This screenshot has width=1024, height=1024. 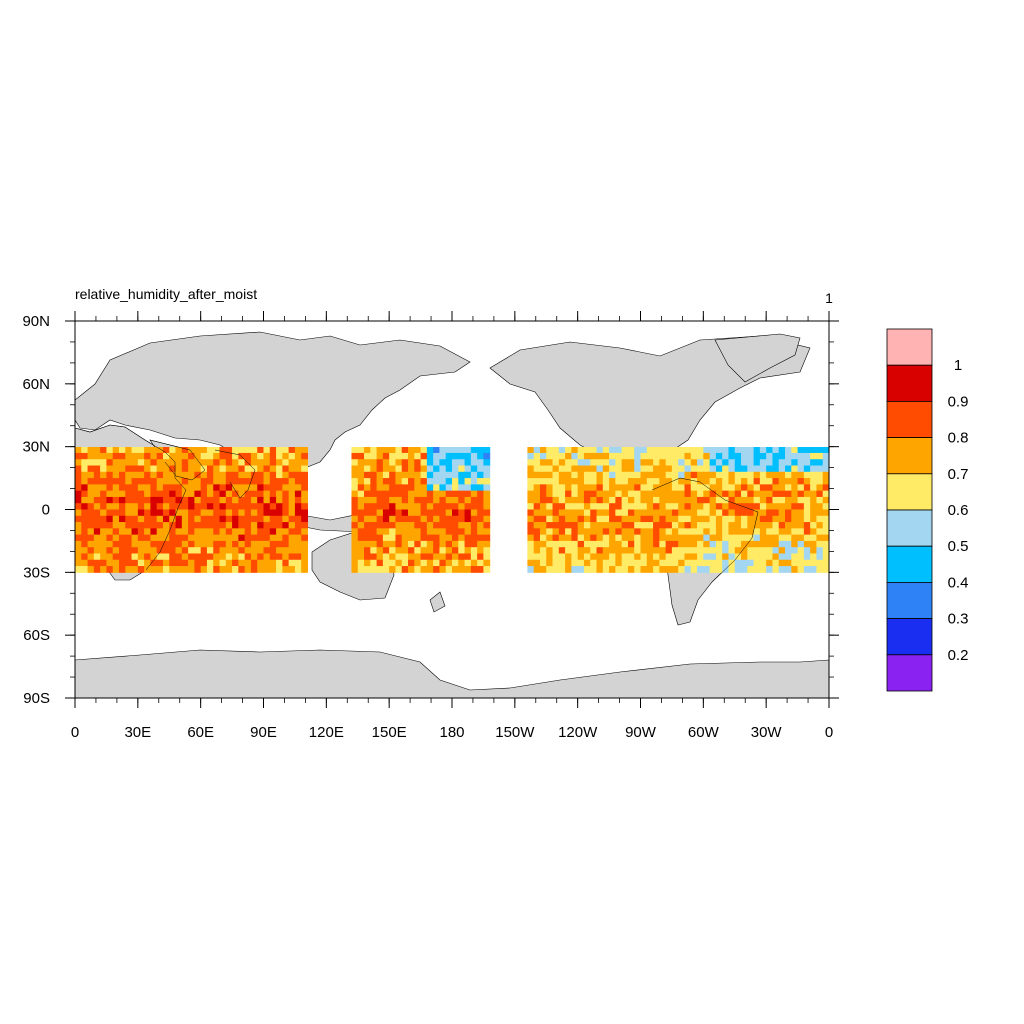 I want to click on lat-tick-label: 30S, so click(x=36, y=572).